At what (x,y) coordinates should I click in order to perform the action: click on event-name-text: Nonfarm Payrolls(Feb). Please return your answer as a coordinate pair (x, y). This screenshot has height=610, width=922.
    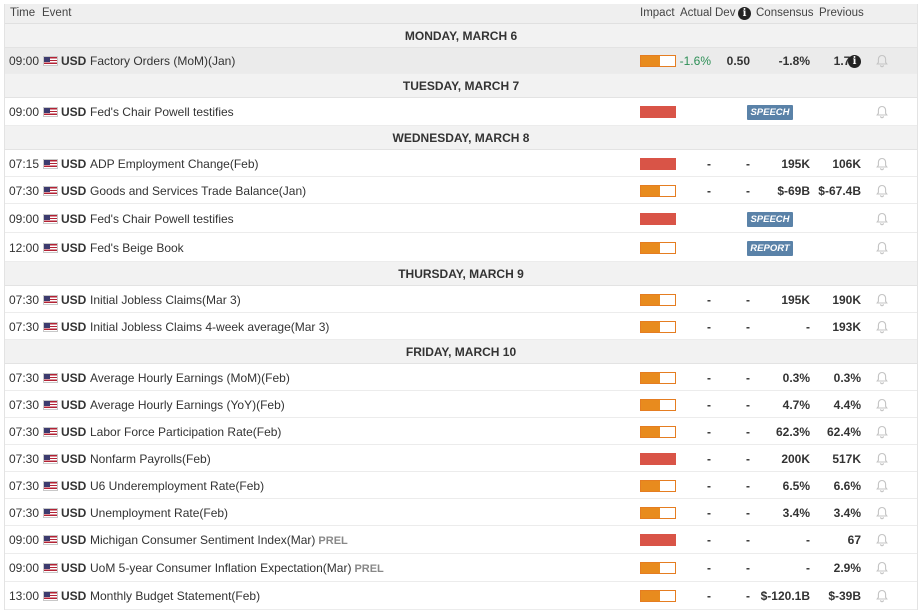
    Looking at the image, I should click on (150, 459).